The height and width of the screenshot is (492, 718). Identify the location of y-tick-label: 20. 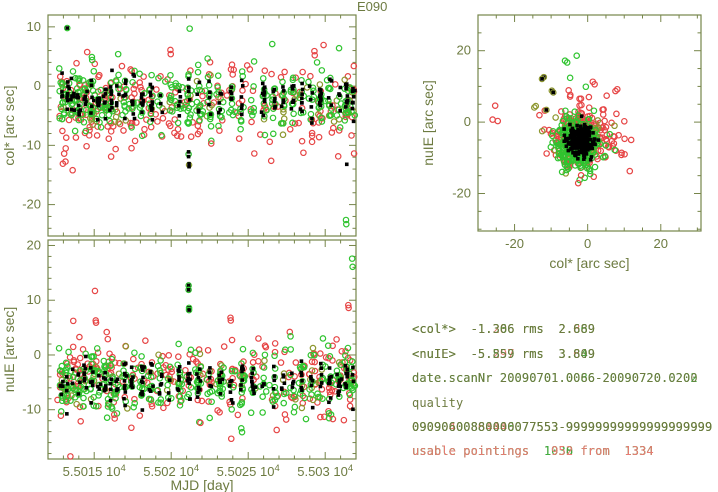
(464, 50).